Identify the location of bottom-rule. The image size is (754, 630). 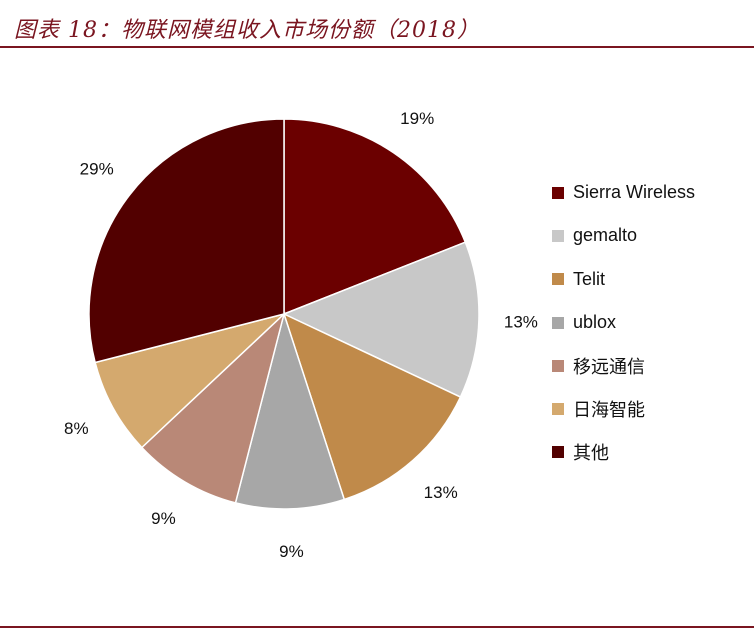
(377, 627).